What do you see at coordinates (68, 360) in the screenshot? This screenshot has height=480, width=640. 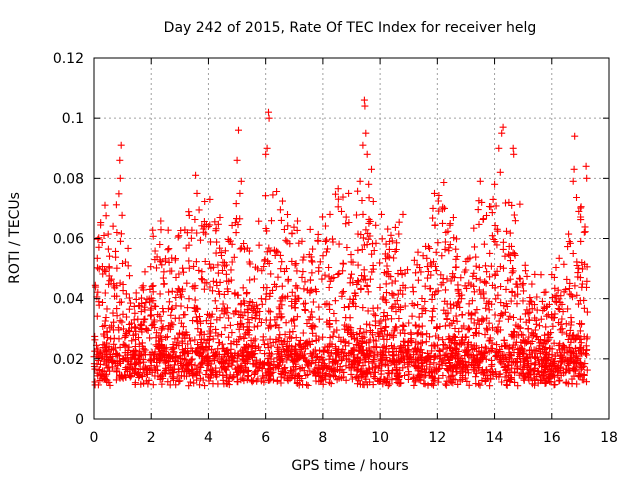 I see `y-tick-label: 0.02` at bounding box center [68, 360].